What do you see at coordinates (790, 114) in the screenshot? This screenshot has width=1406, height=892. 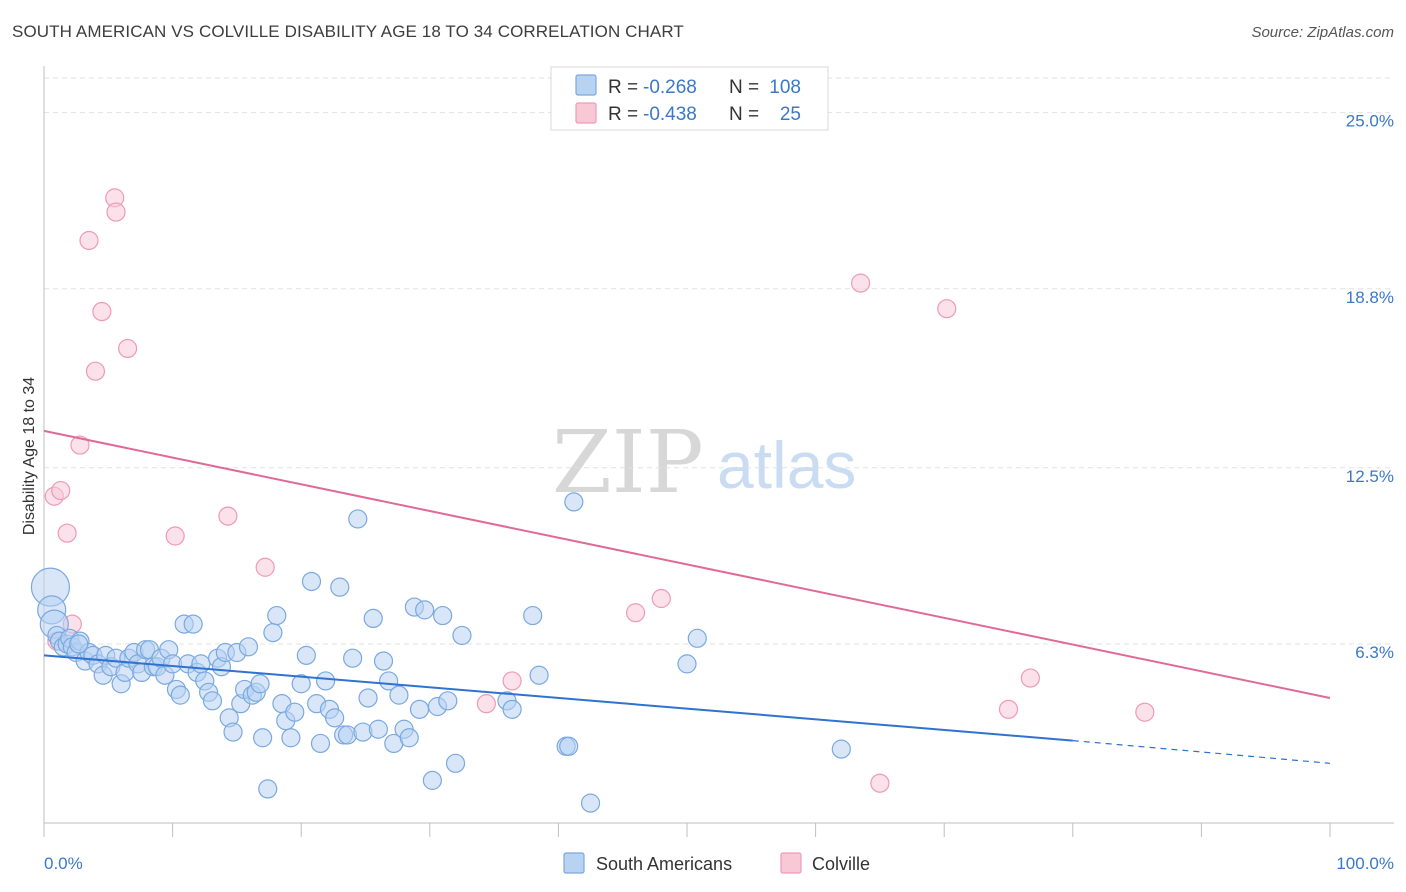 I see `legend-pink-n-value: 25` at bounding box center [790, 114].